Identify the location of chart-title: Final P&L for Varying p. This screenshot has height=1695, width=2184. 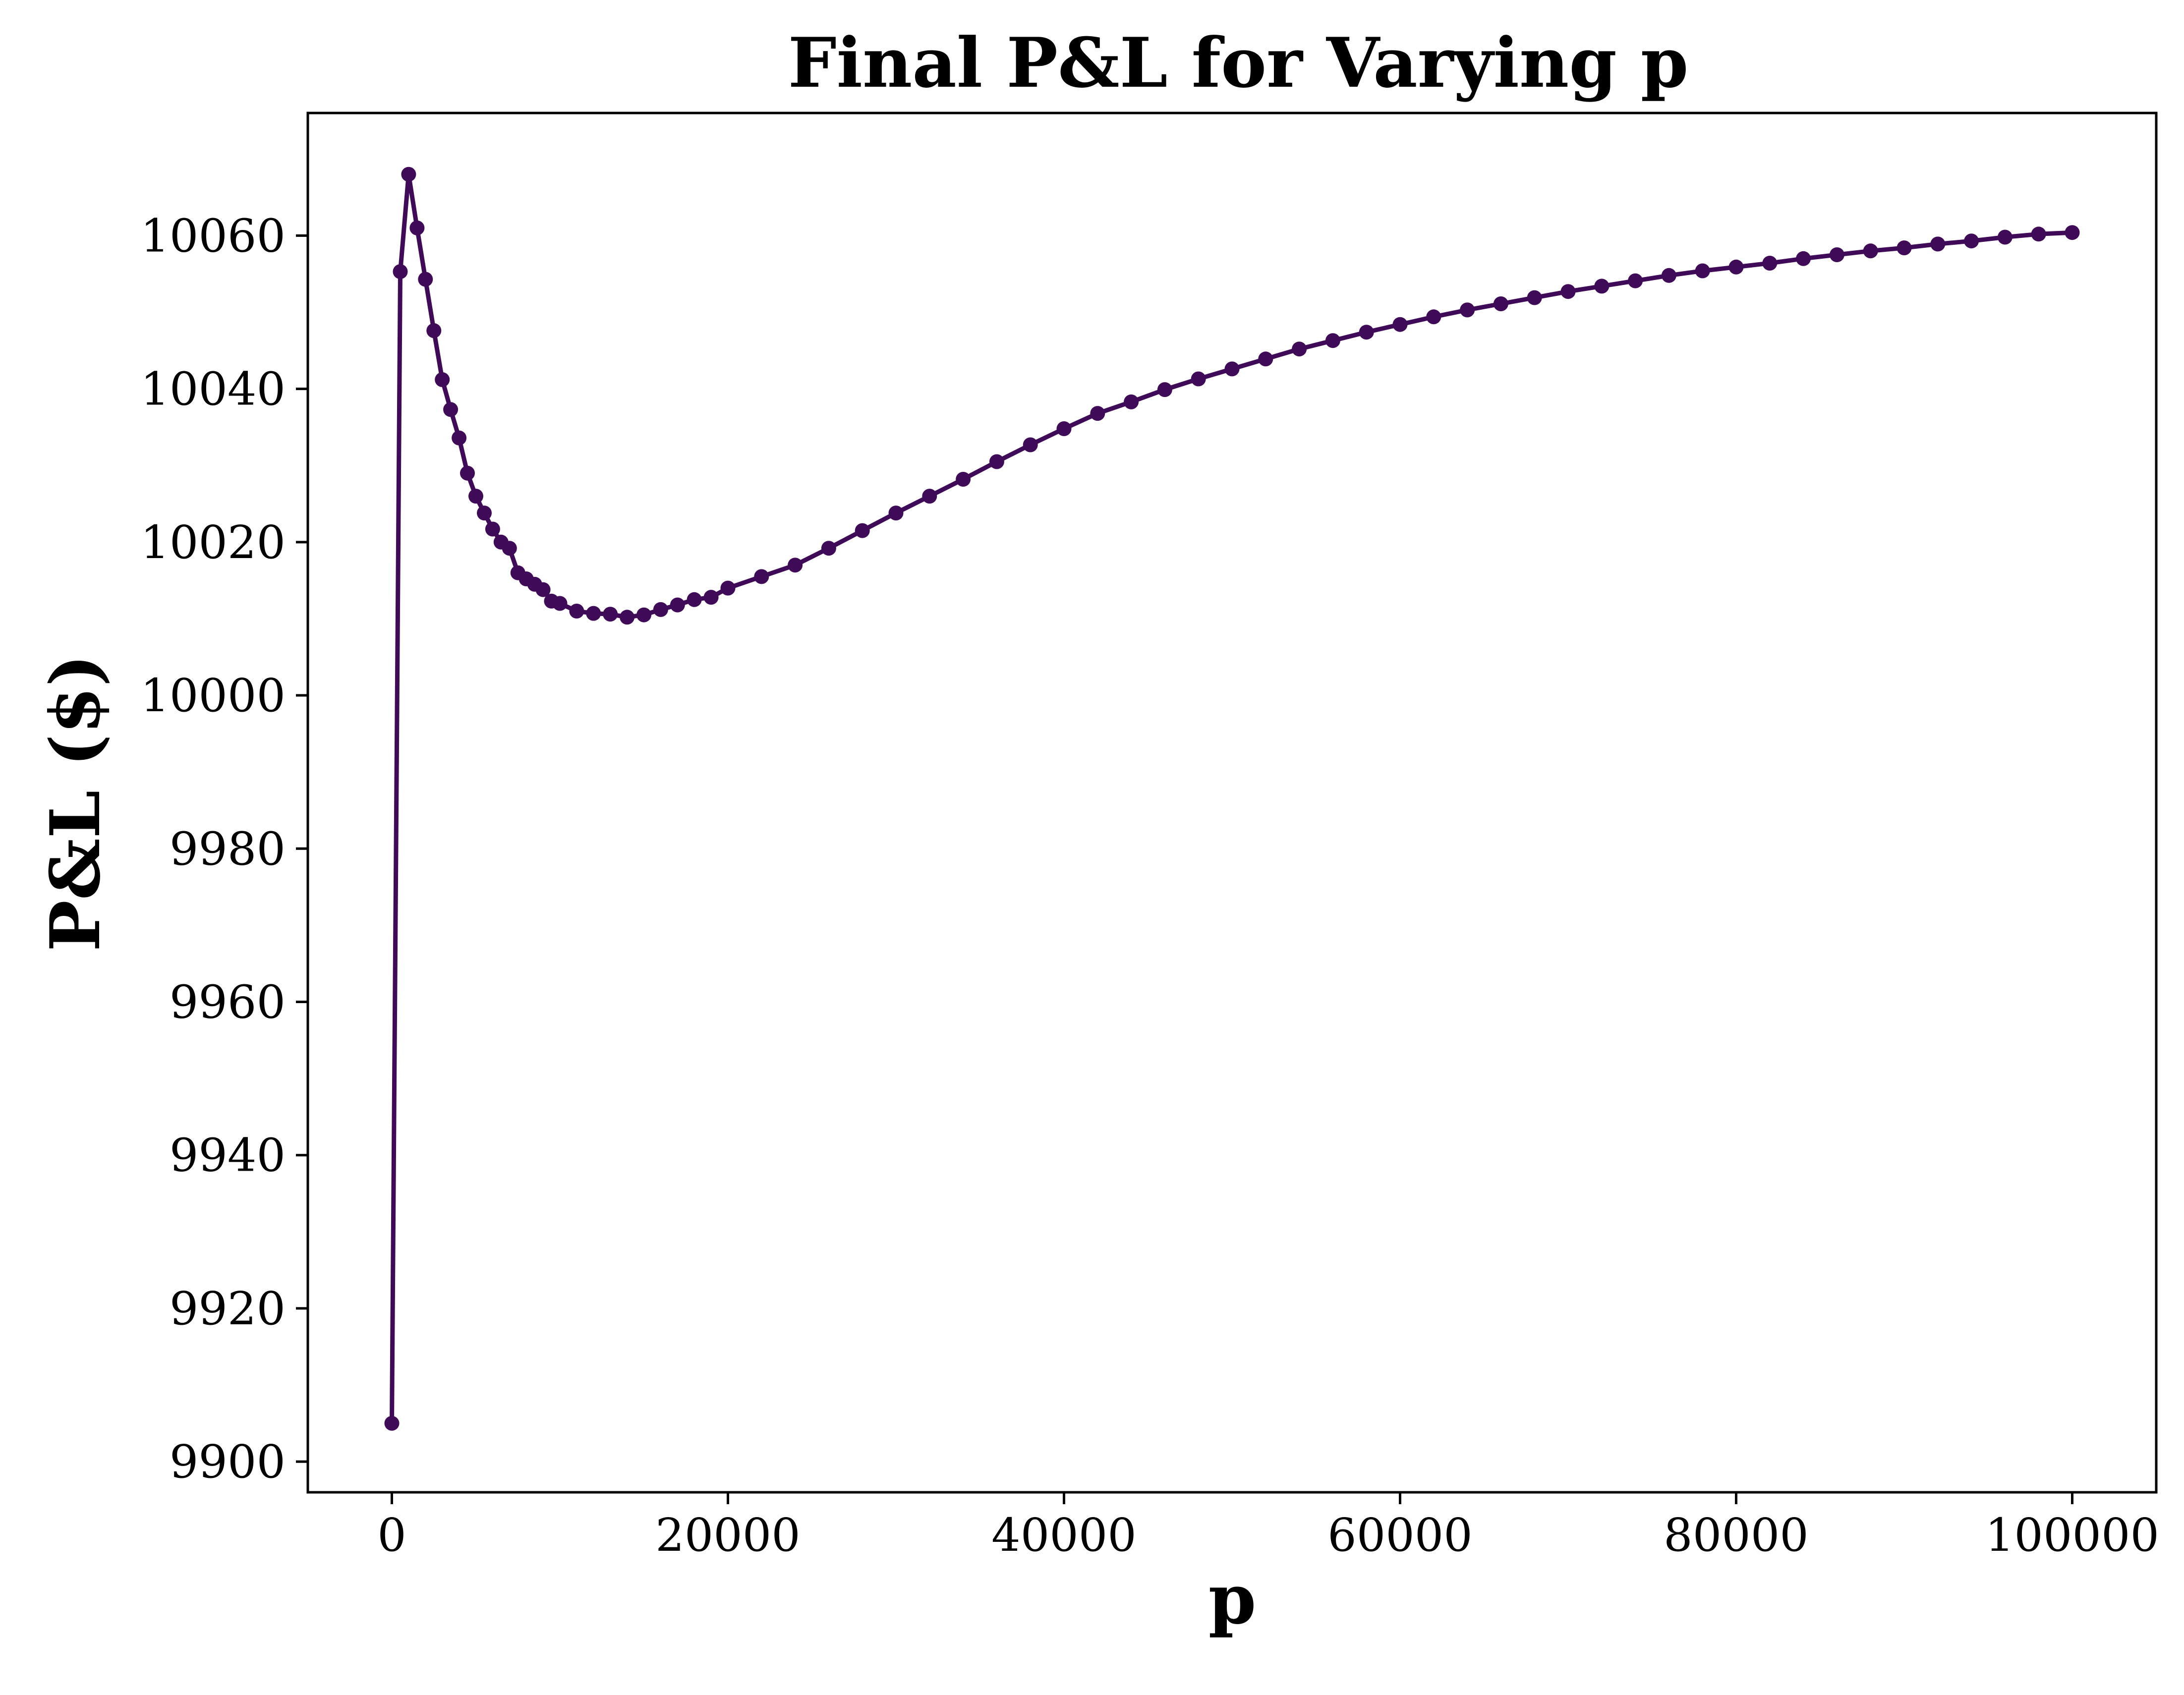
(1238, 62).